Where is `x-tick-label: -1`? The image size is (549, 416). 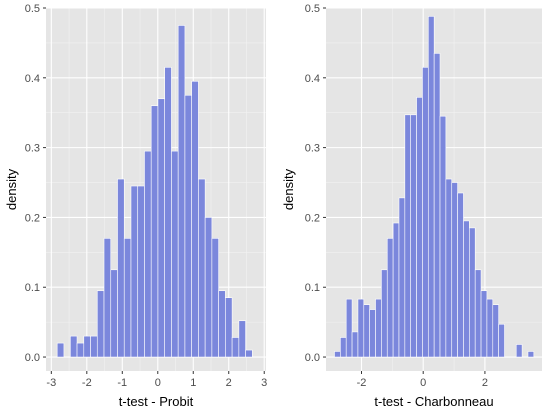 x-tick-label: -1 is located at coordinates (122, 383).